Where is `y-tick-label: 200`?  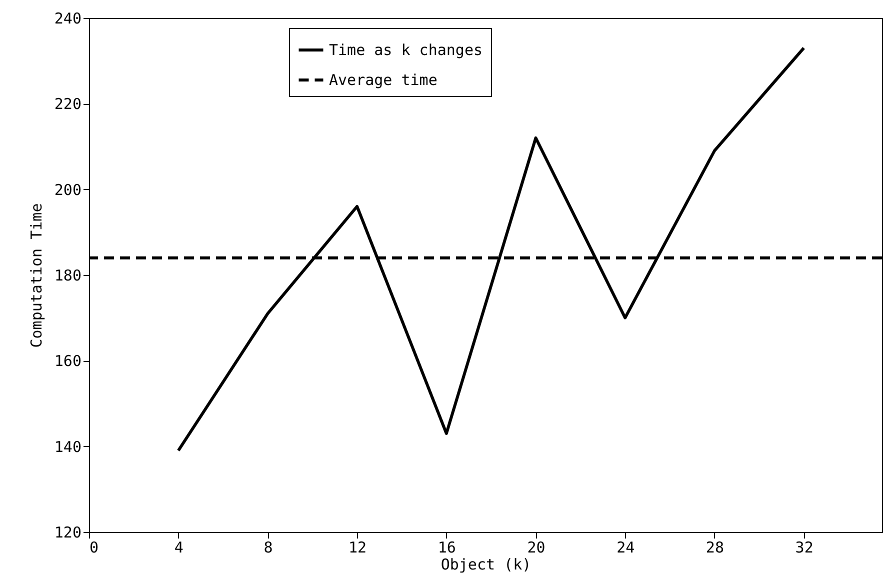 y-tick-label: 200 is located at coordinates (68, 189).